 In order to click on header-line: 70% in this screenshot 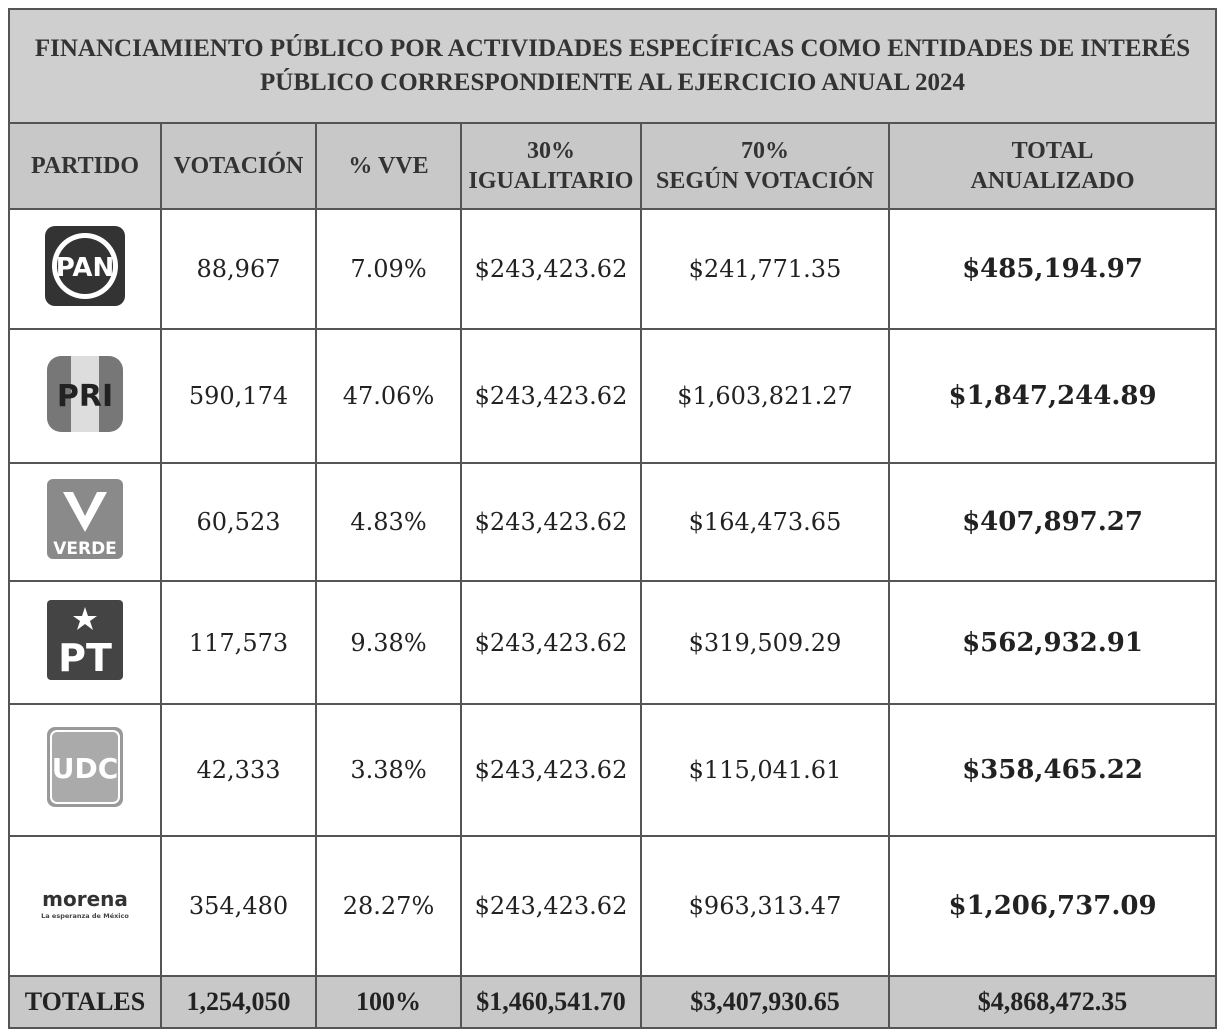, I will do `click(765, 151)`.